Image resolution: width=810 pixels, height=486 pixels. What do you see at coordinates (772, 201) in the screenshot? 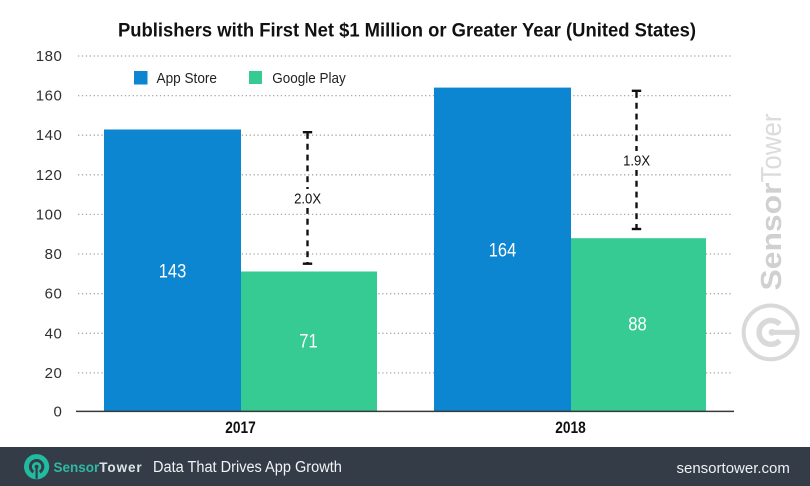
I see `svg-text: SensorTower` at bounding box center [772, 201].